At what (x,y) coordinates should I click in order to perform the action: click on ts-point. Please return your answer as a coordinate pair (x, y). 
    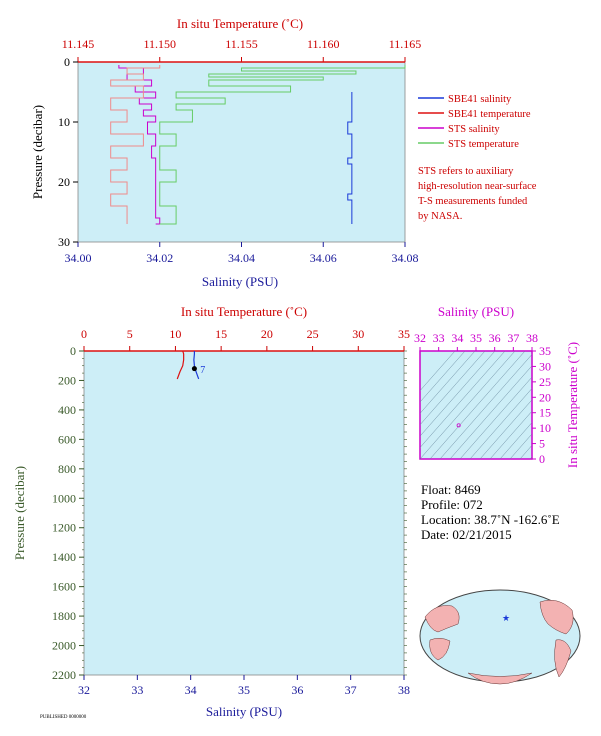
    Looking at the image, I should click on (458, 425).